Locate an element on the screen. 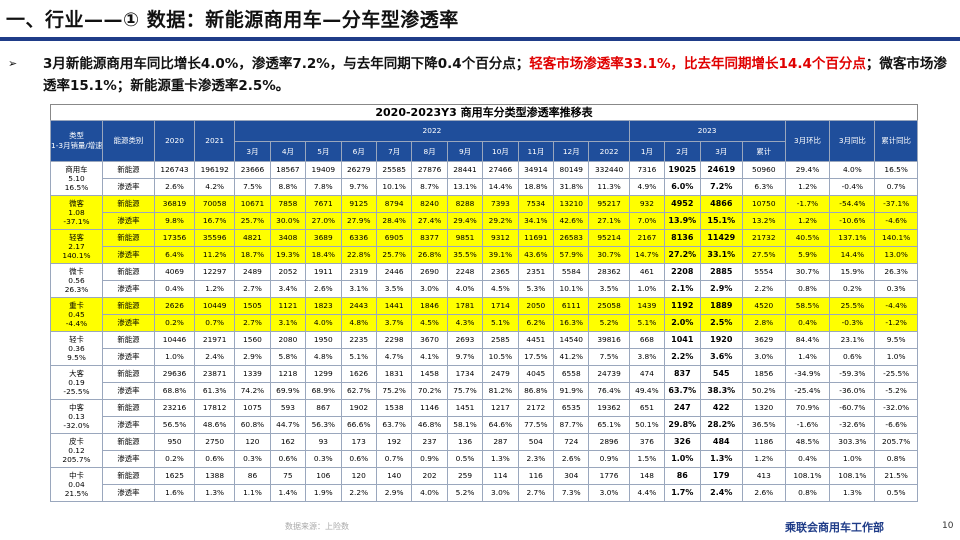 The height and width of the screenshot is (540, 960). value-cell: 196192 is located at coordinates (215, 170).